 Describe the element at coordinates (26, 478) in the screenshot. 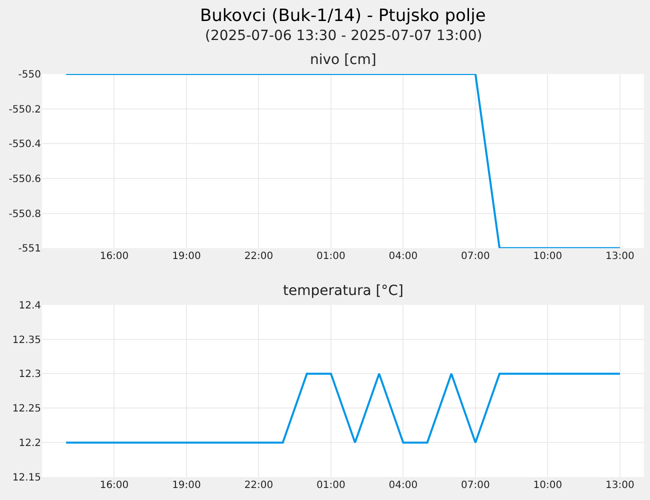

I see `y-tick-label: 12.15` at that location.